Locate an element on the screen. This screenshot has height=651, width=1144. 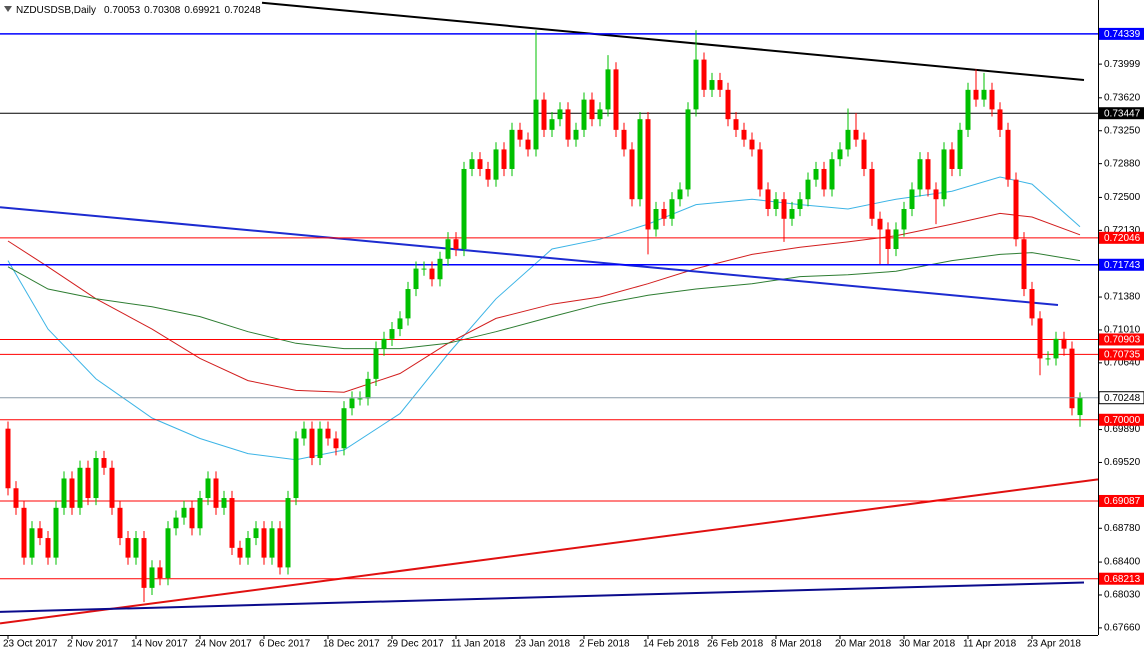
moving-average is located at coordinates (544, 301).